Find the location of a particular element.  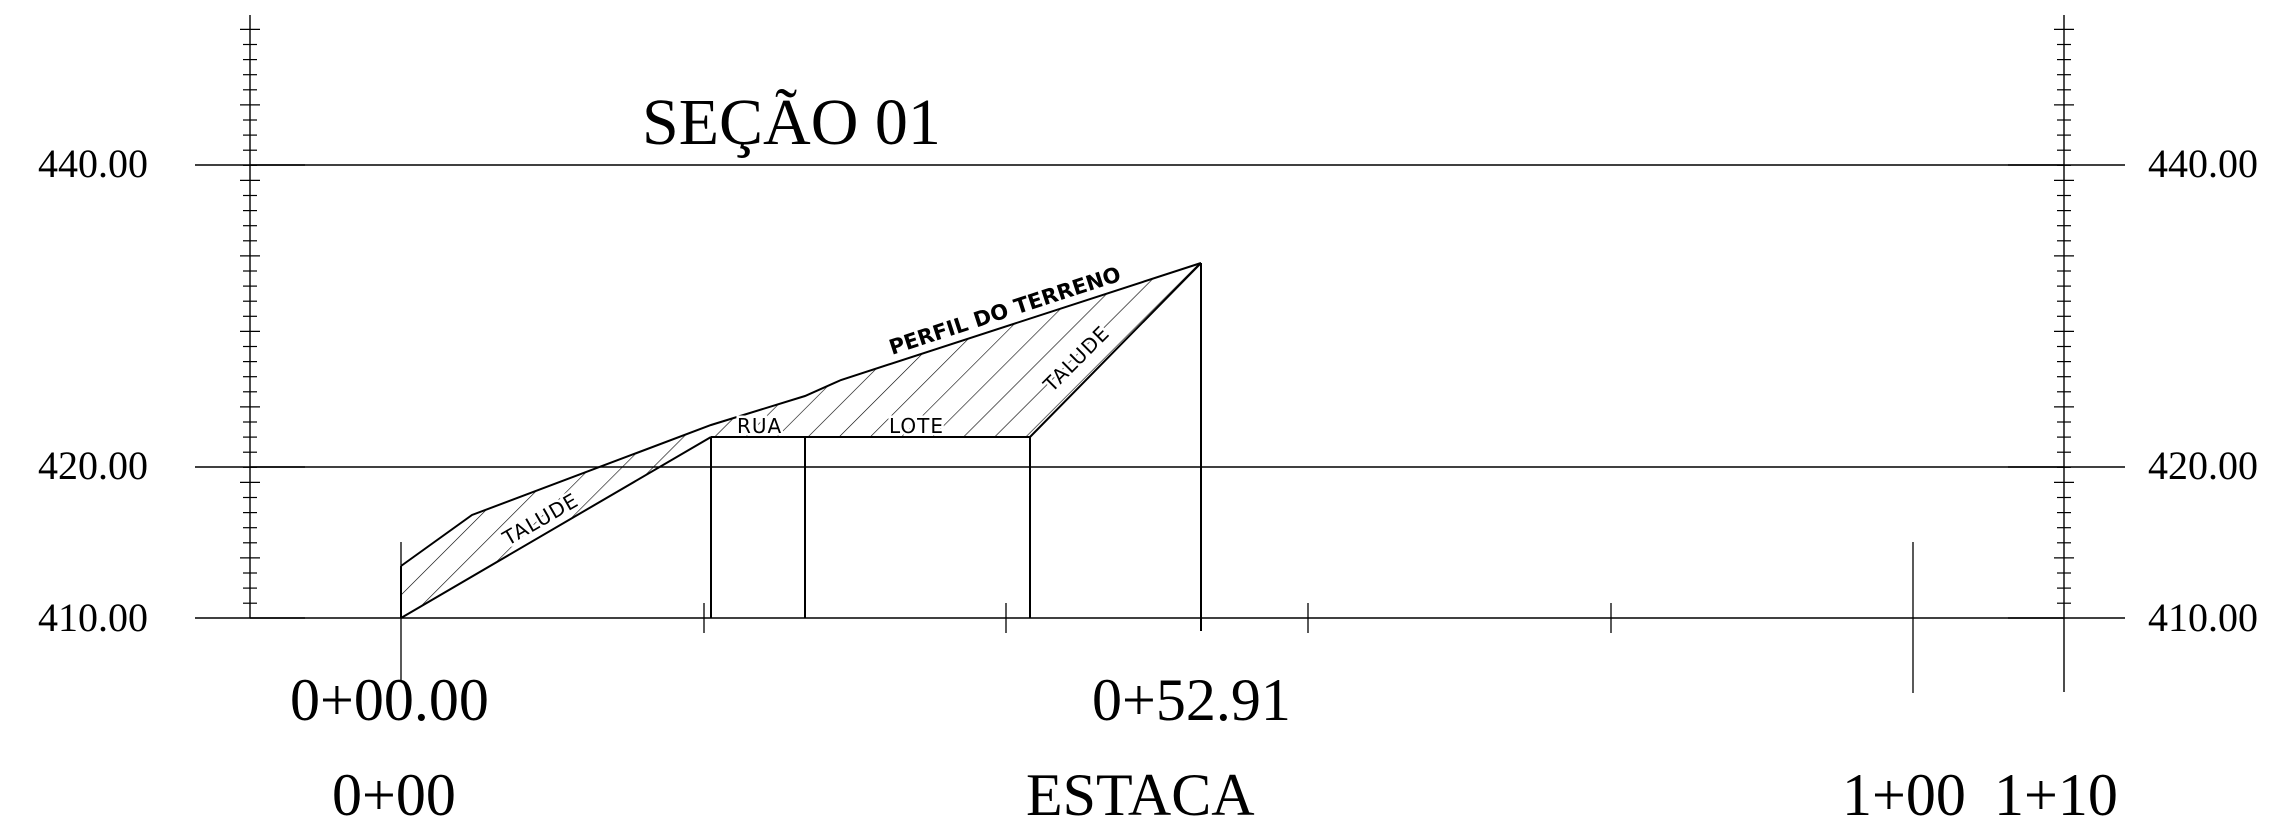

lot-label: LOTE is located at coordinates (916, 426).